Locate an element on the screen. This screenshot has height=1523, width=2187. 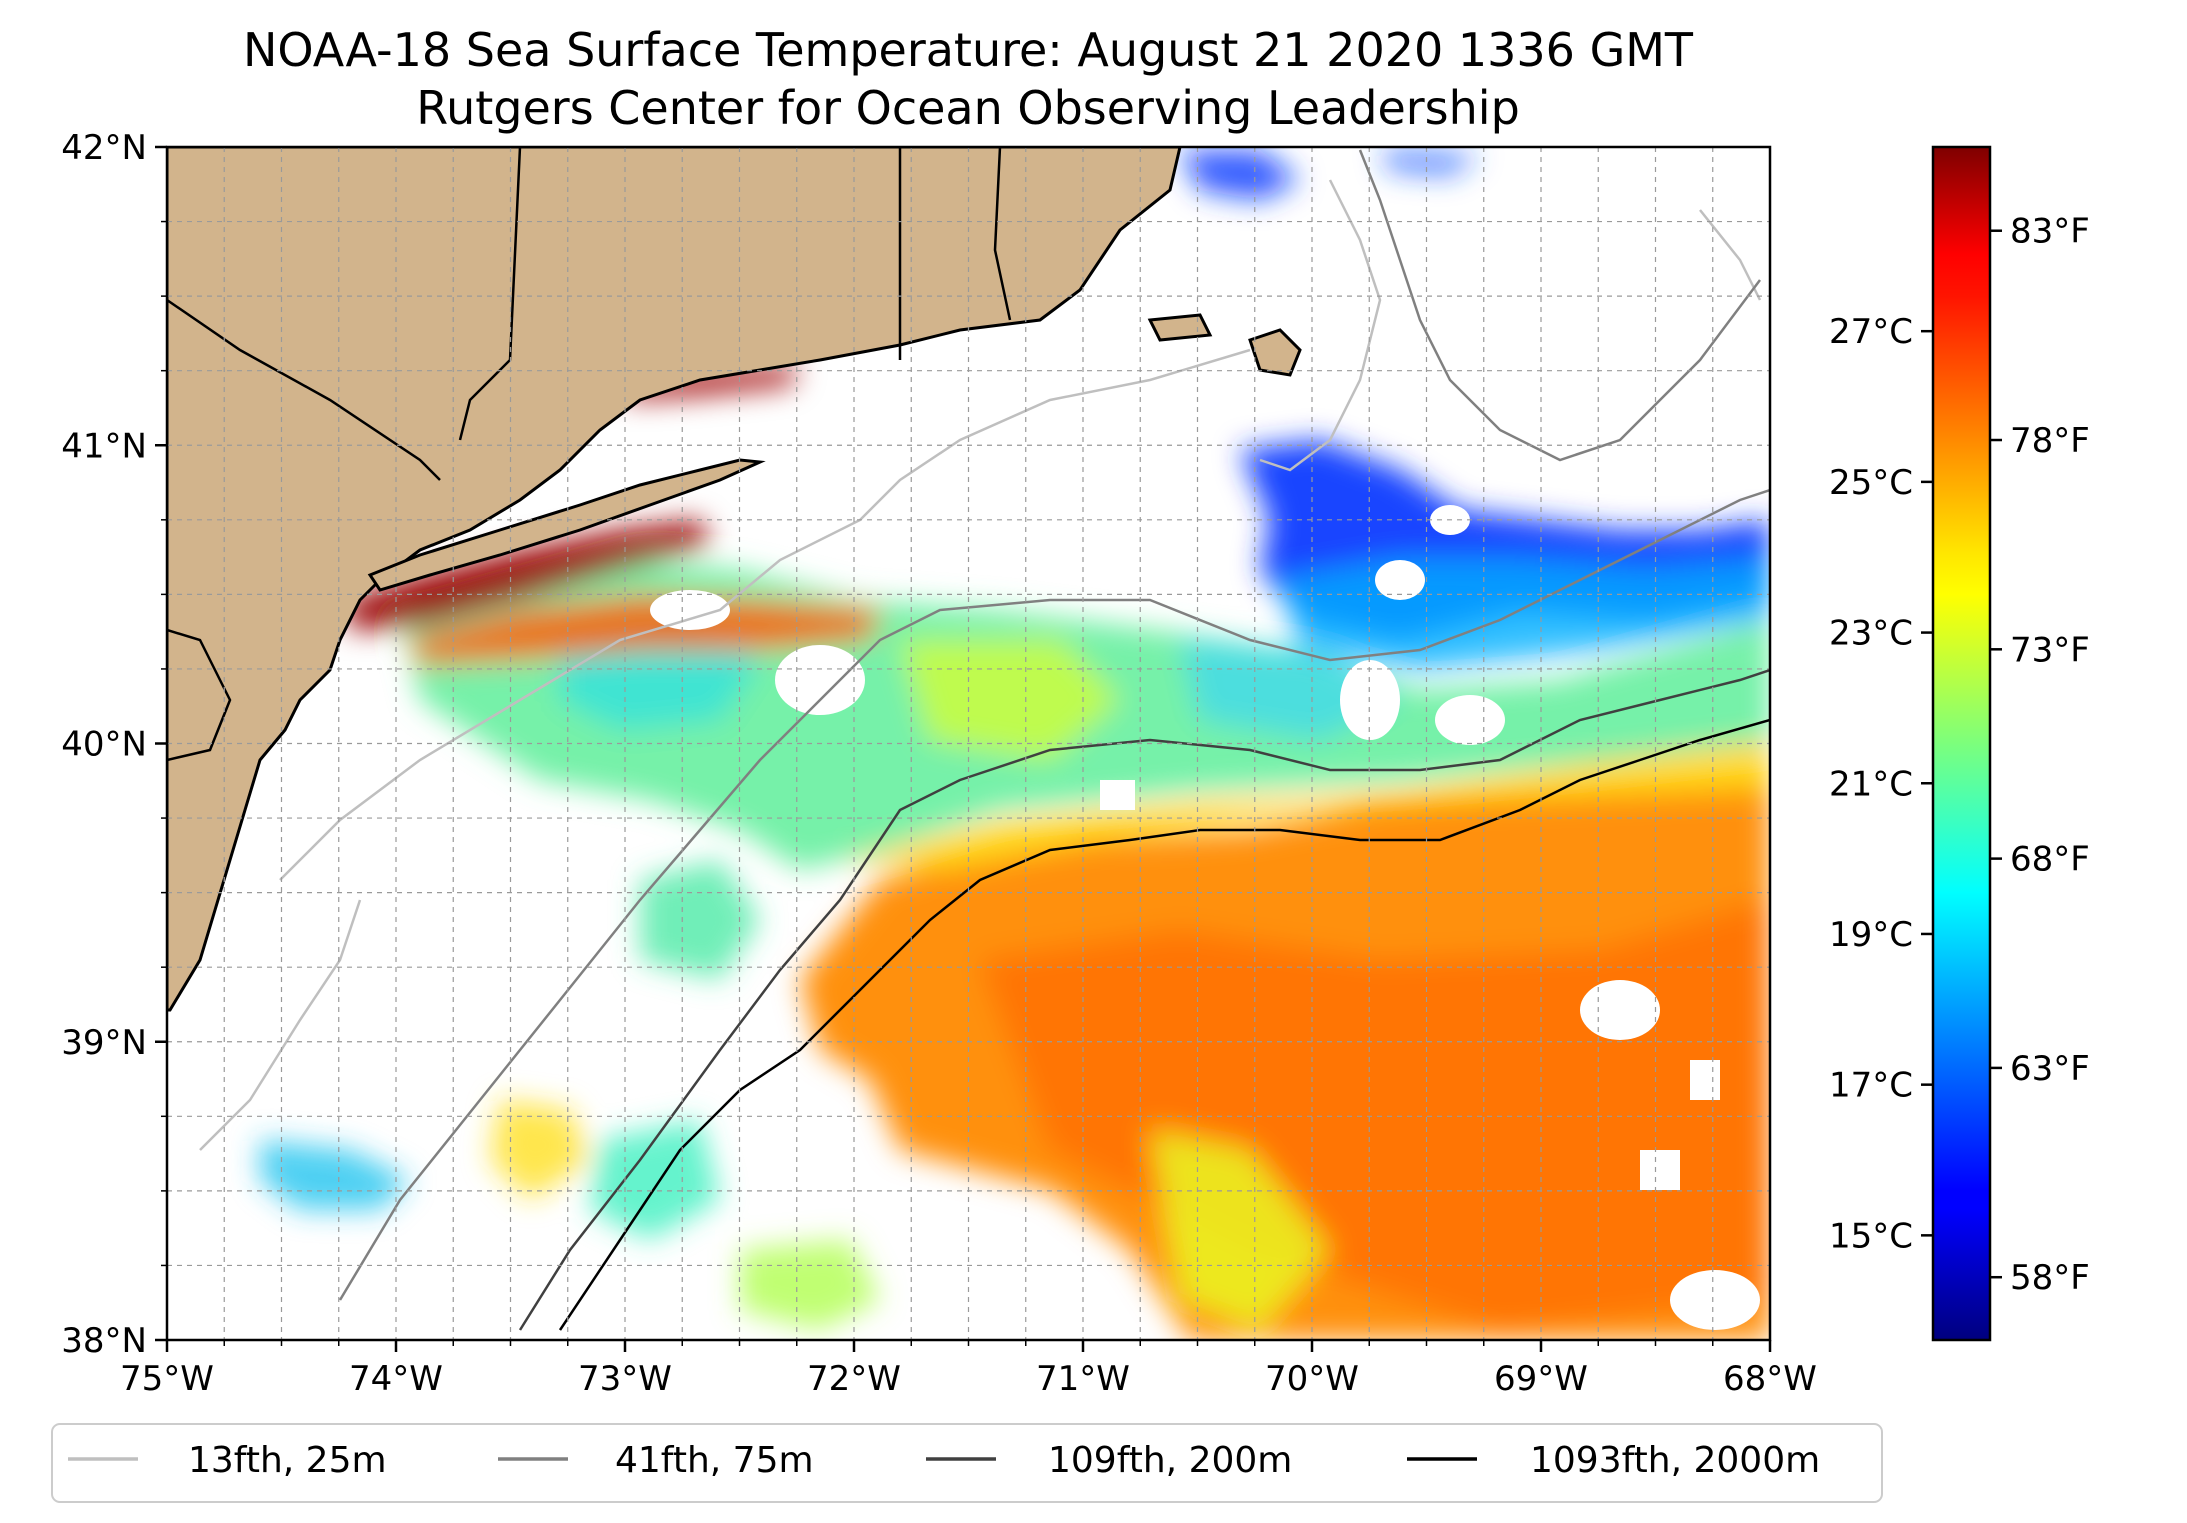
legend-label: 109fth, 200m is located at coordinates (1170, 1460).